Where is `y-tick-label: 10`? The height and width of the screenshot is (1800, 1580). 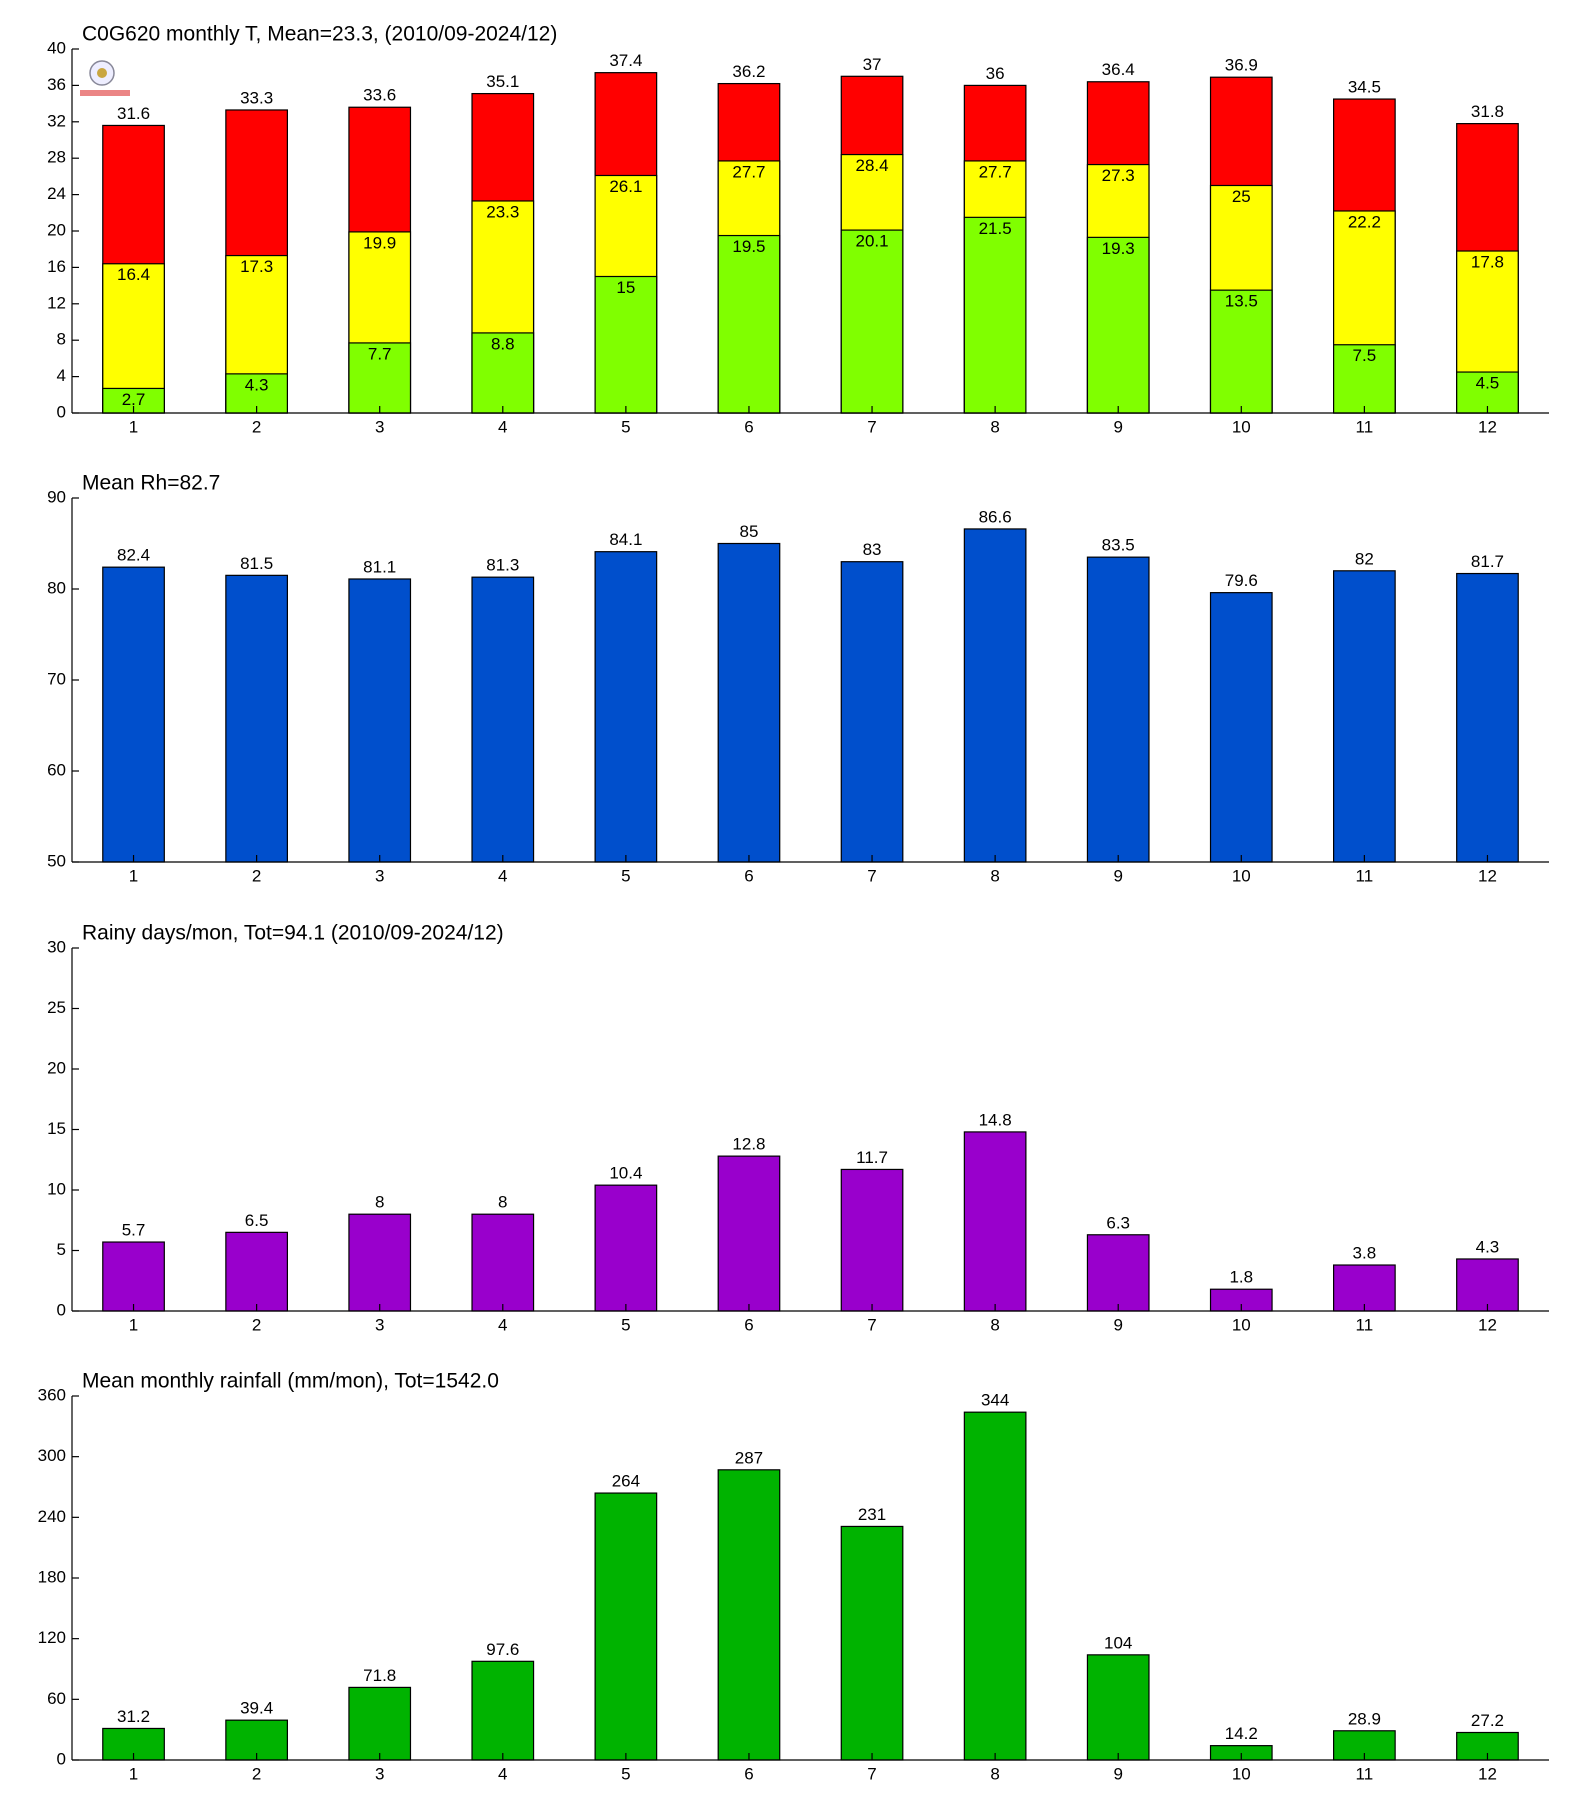 y-tick-label: 10 is located at coordinates (56, 1188).